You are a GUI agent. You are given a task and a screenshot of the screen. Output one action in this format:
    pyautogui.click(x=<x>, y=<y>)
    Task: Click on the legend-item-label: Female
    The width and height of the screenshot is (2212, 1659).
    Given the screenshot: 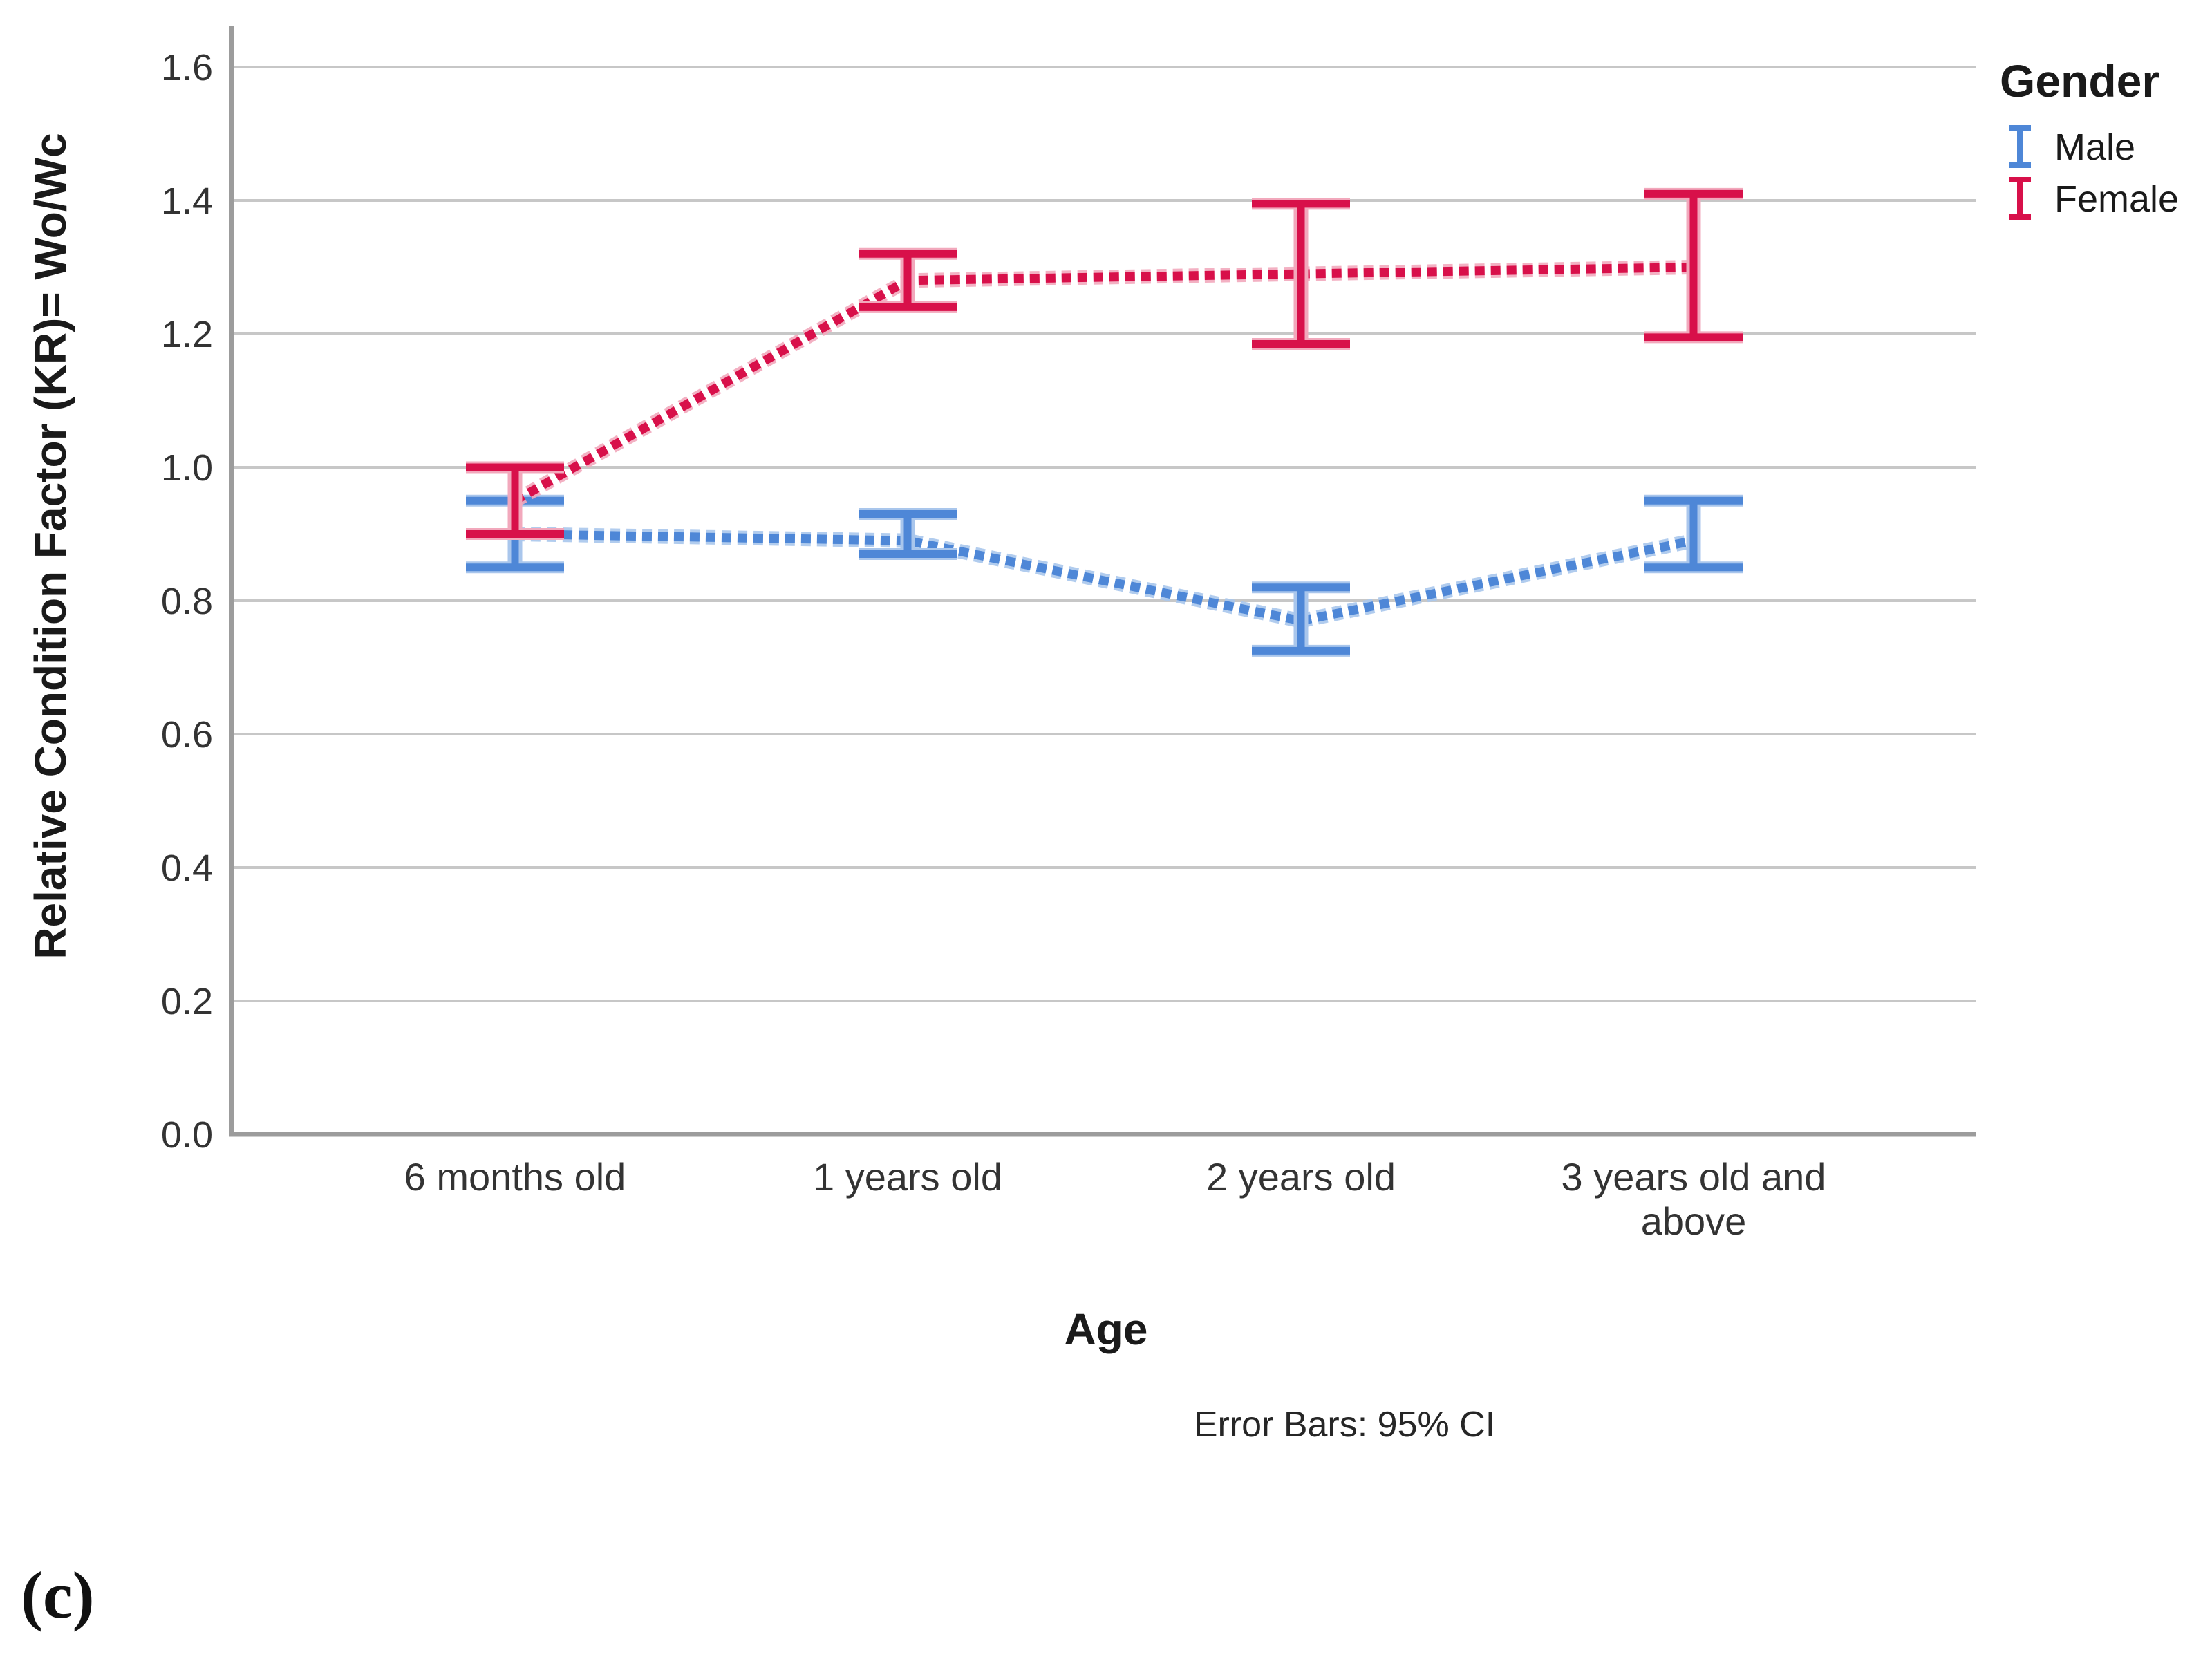 What is the action you would take?
    pyautogui.click(x=2116, y=199)
    